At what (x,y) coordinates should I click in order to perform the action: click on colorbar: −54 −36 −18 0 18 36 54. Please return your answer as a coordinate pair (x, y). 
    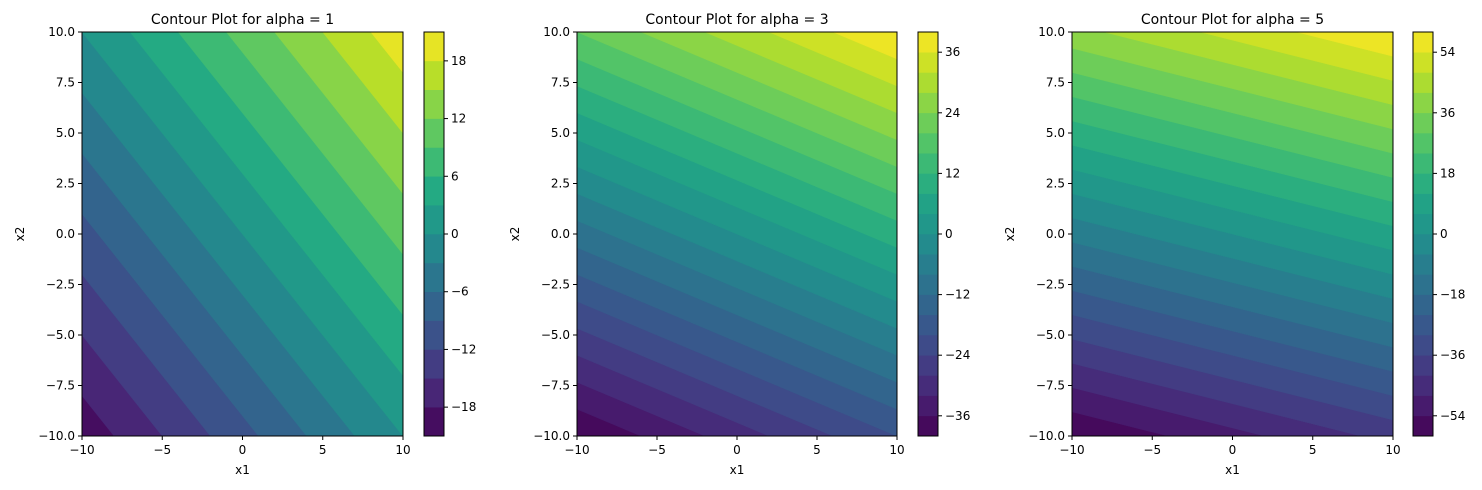
    Looking at the image, I should click on (1438, 234).